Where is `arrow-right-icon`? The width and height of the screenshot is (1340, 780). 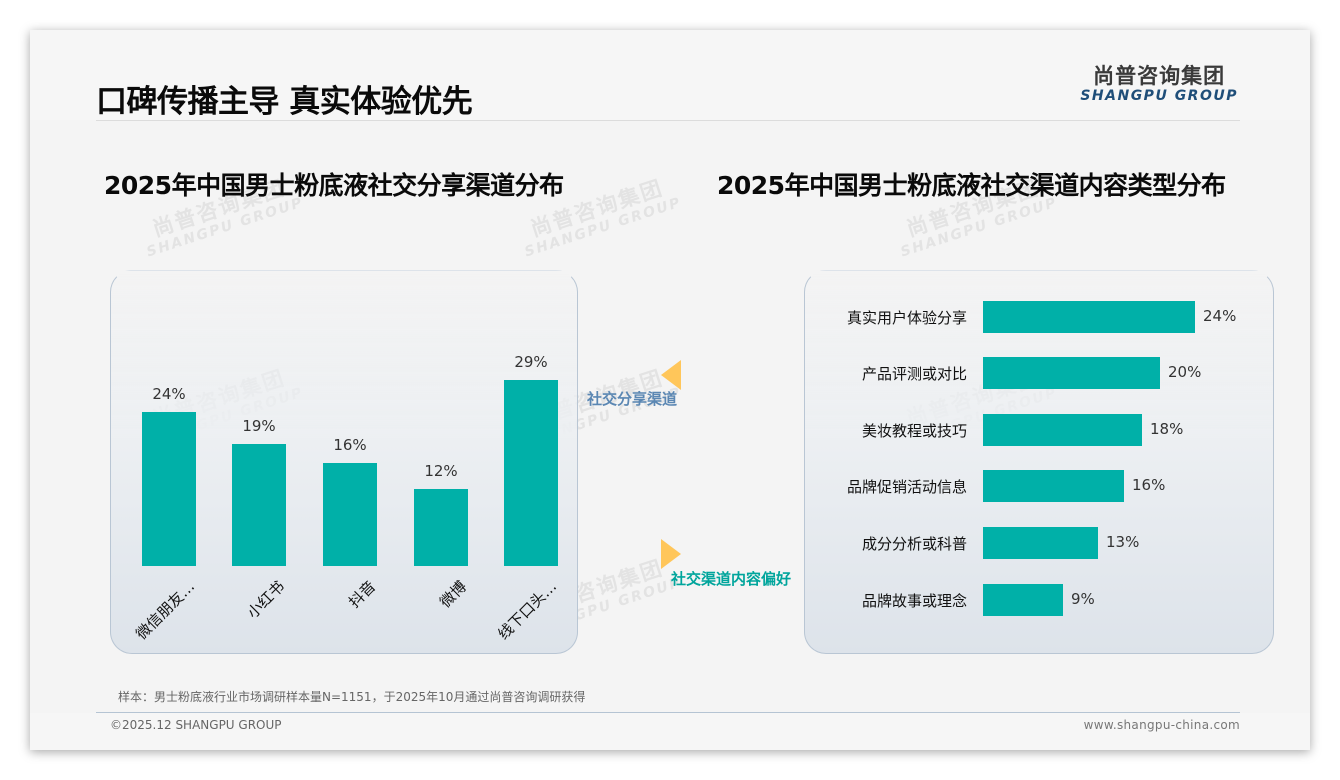 arrow-right-icon is located at coordinates (671, 554).